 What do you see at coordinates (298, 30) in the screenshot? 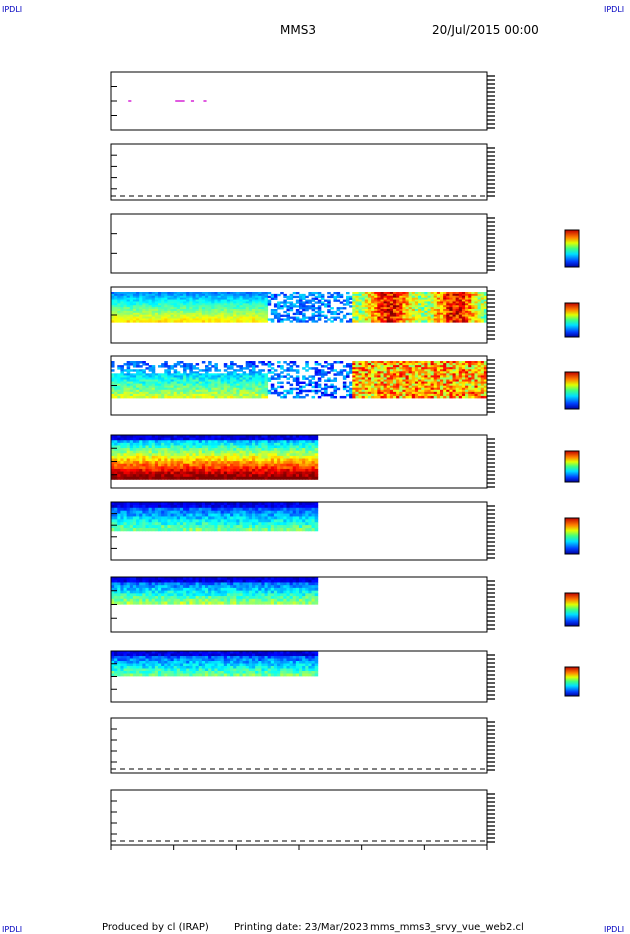
I see `figure-title: MMS3` at bounding box center [298, 30].